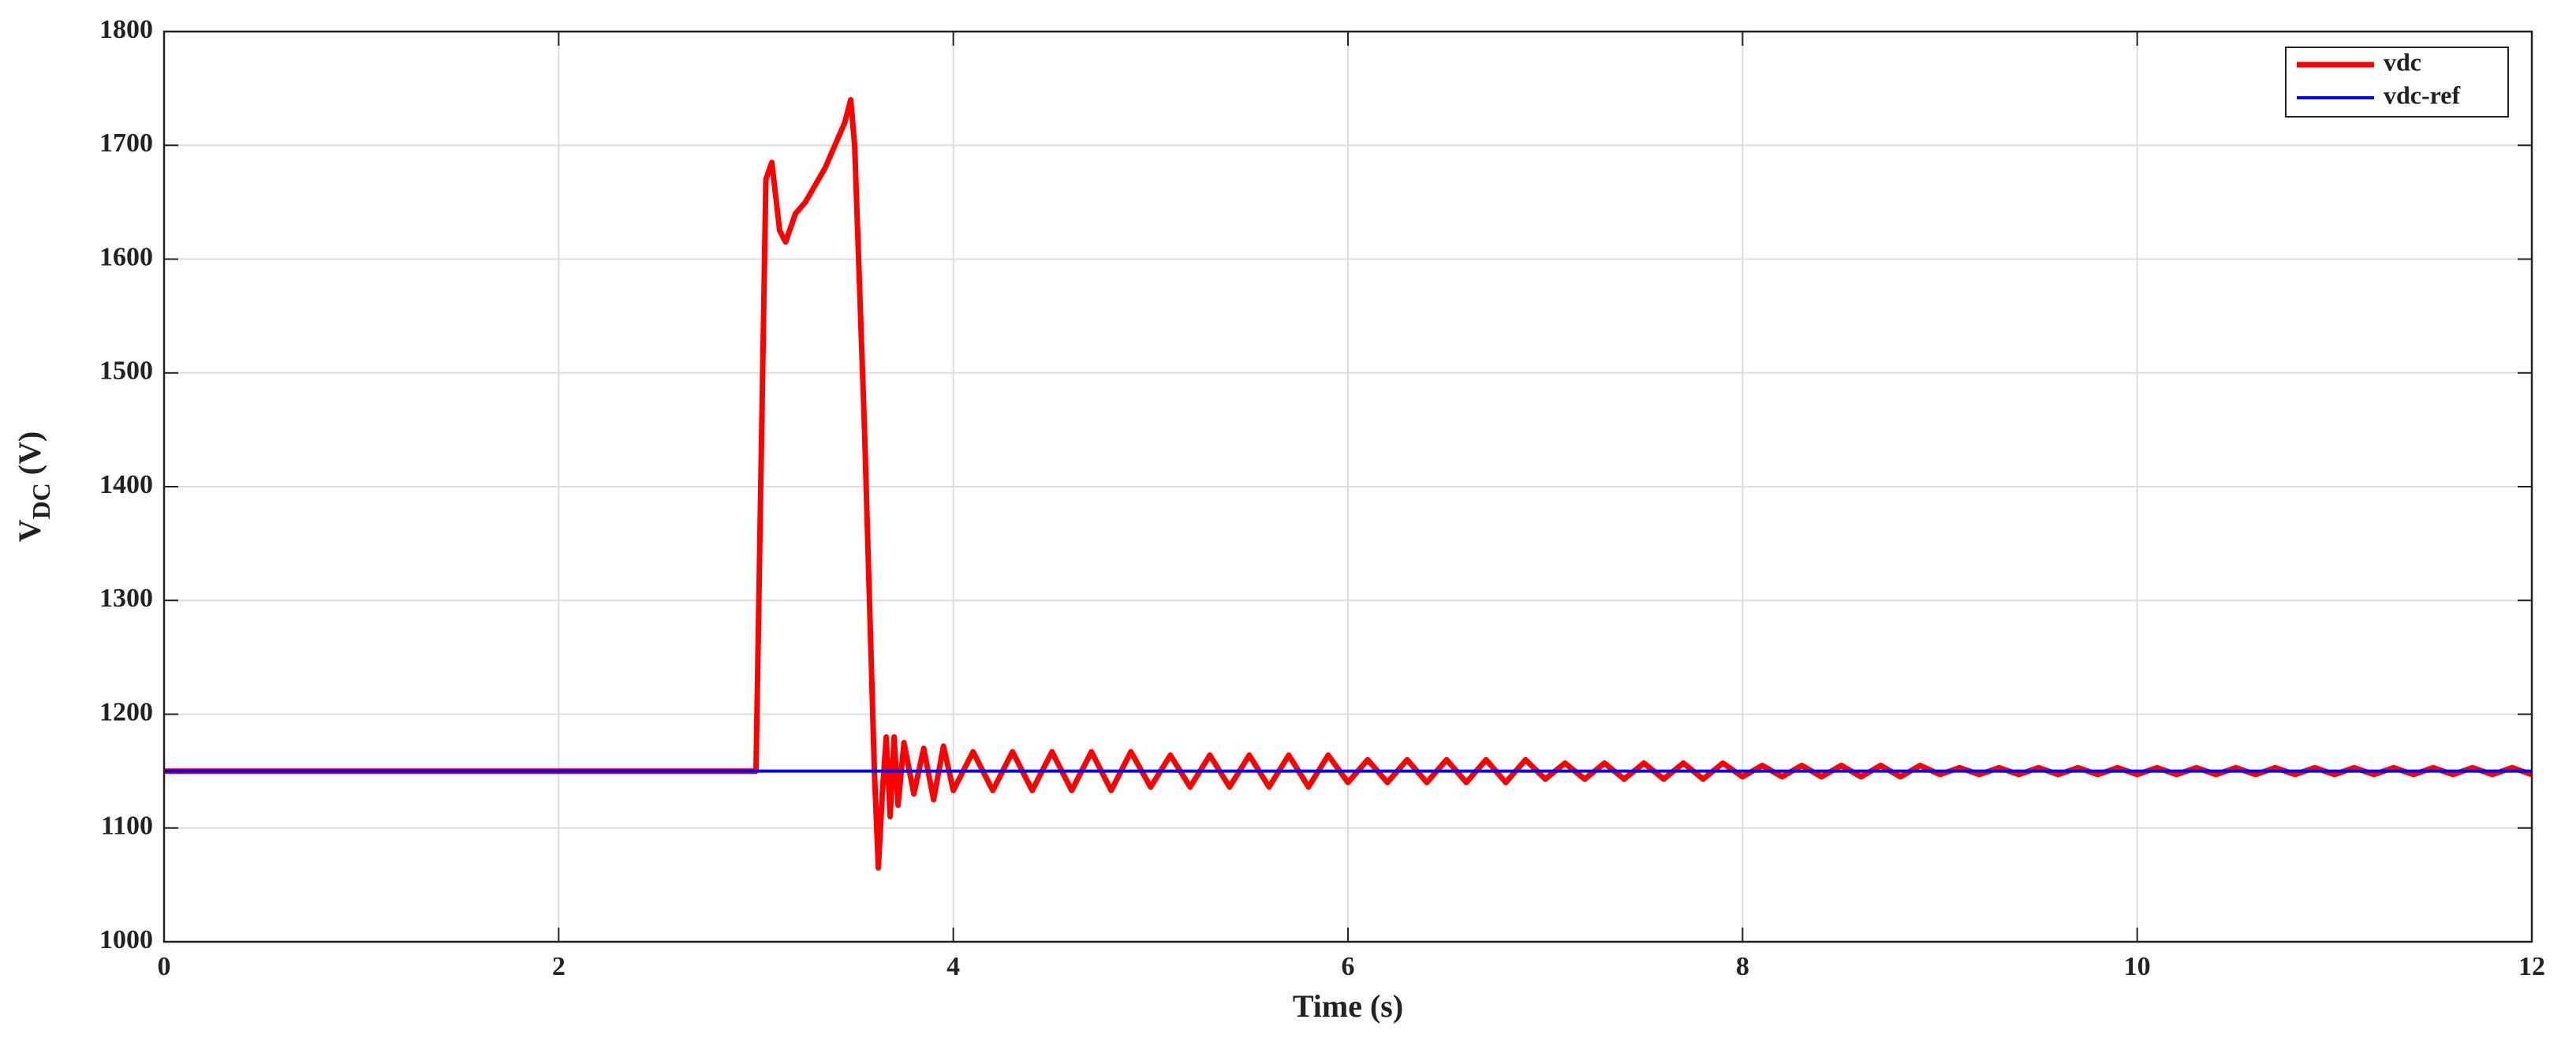  I want to click on y-tick-label: 1600, so click(126, 256).